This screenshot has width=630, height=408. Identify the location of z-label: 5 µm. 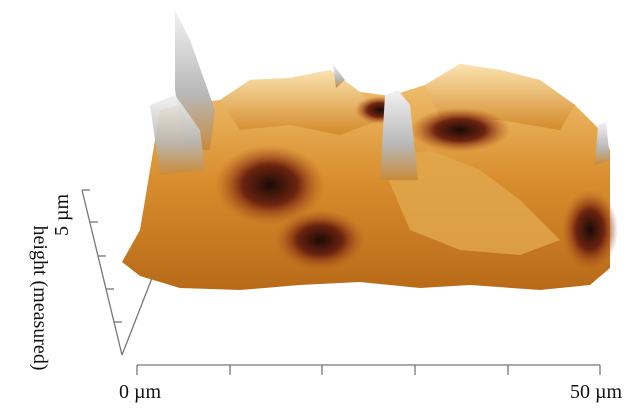
(62, 215).